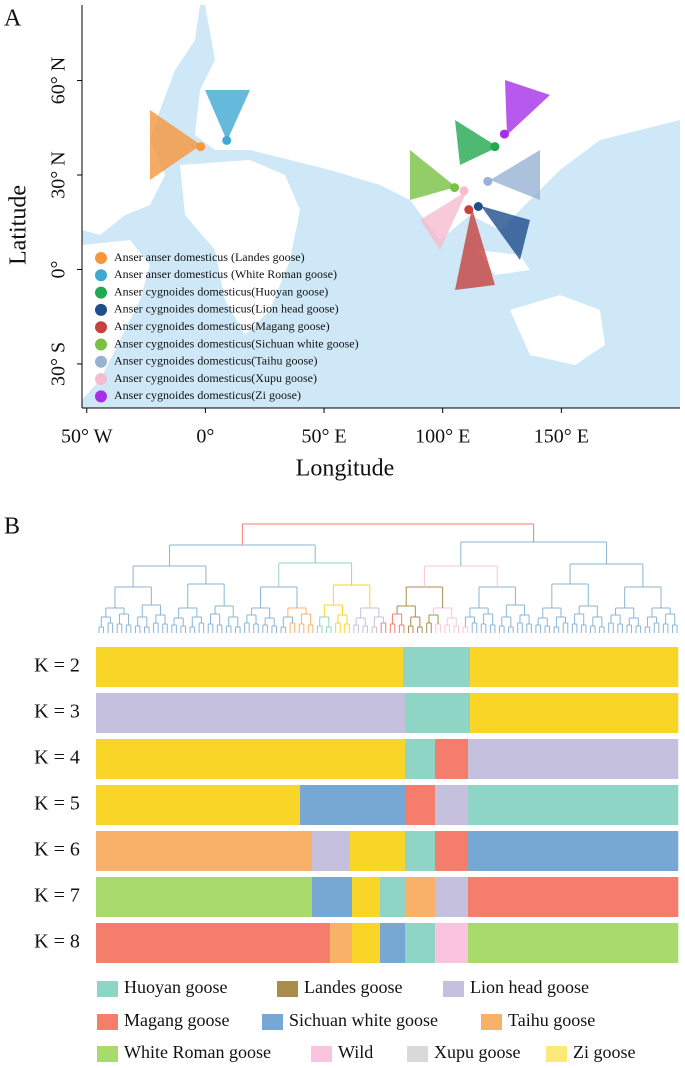 The image size is (685, 1068). Describe the element at coordinates (207, 395) in the screenshot. I see `legend-label: Anser cygnoides domesticus(Zi goose)` at that location.